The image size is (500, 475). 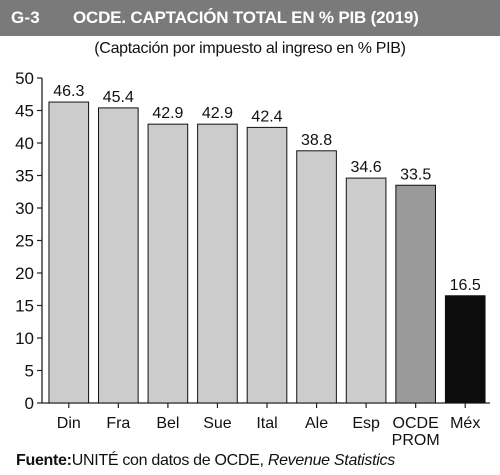 I want to click on data-label: 33.5, so click(x=415, y=174).